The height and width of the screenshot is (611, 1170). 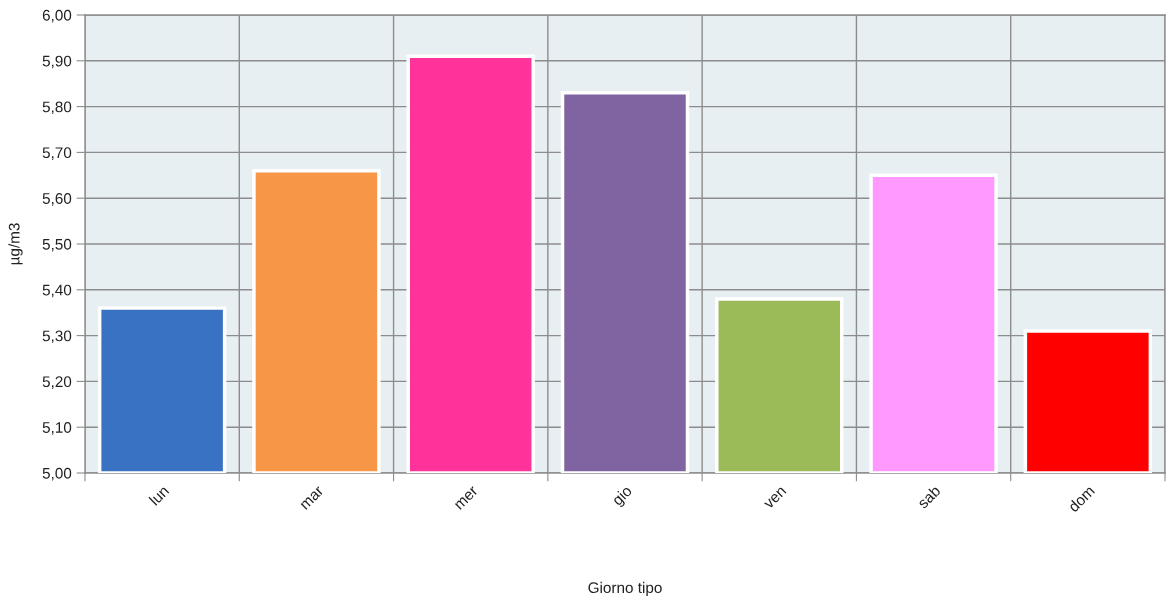 I want to click on y-axis-title: µg/m3, so click(x=15, y=244).